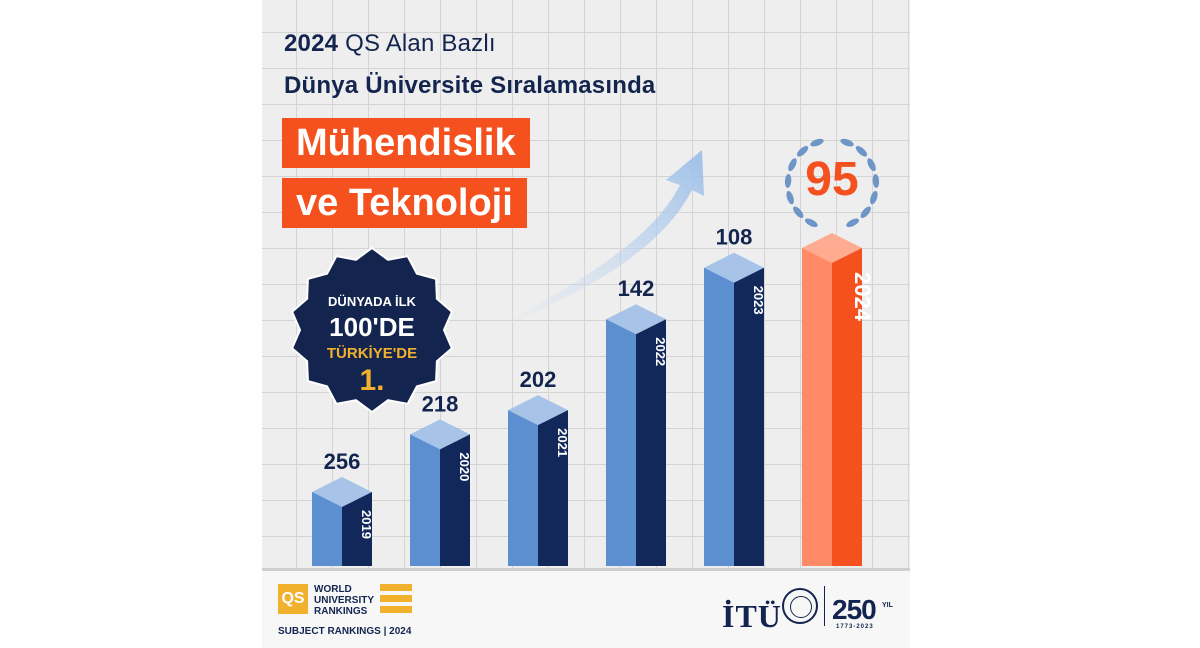 Image resolution: width=1200 pixels, height=648 pixels. Describe the element at coordinates (464, 466) in the screenshot. I see `bar-year-label-2020: 2020` at that location.